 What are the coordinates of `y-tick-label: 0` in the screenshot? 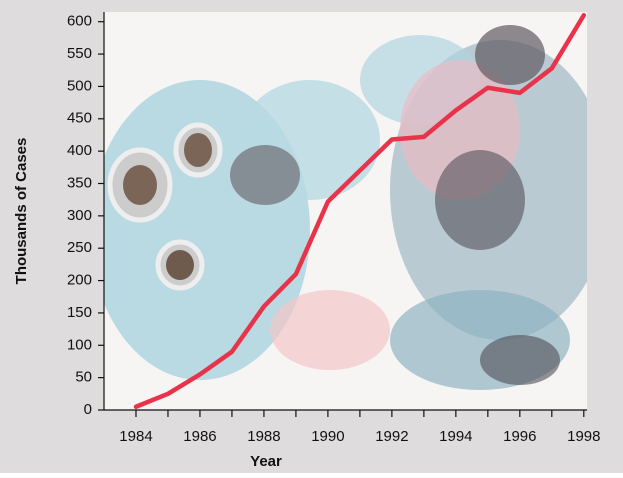 It's located at (88, 409).